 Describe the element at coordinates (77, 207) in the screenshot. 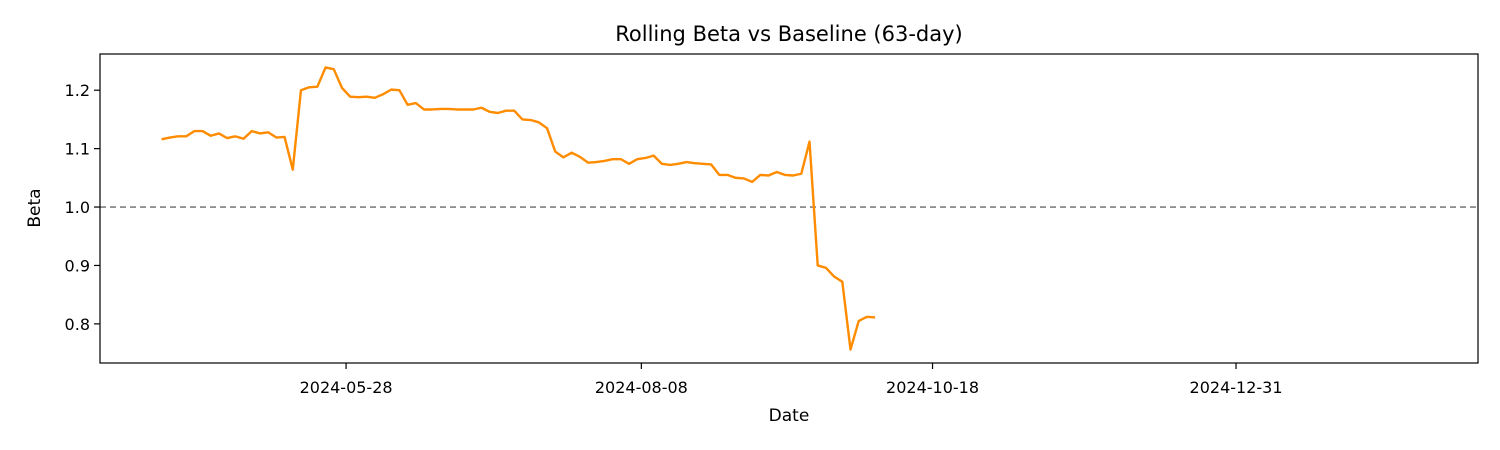

I see `y-tick-label: 1.0` at that location.